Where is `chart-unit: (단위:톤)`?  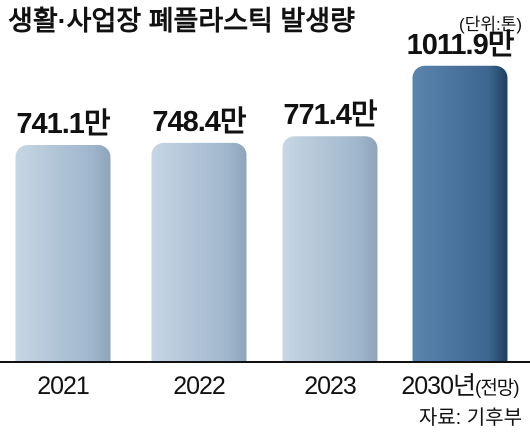
chart-unit: (단위:톤) is located at coordinates (490, 24).